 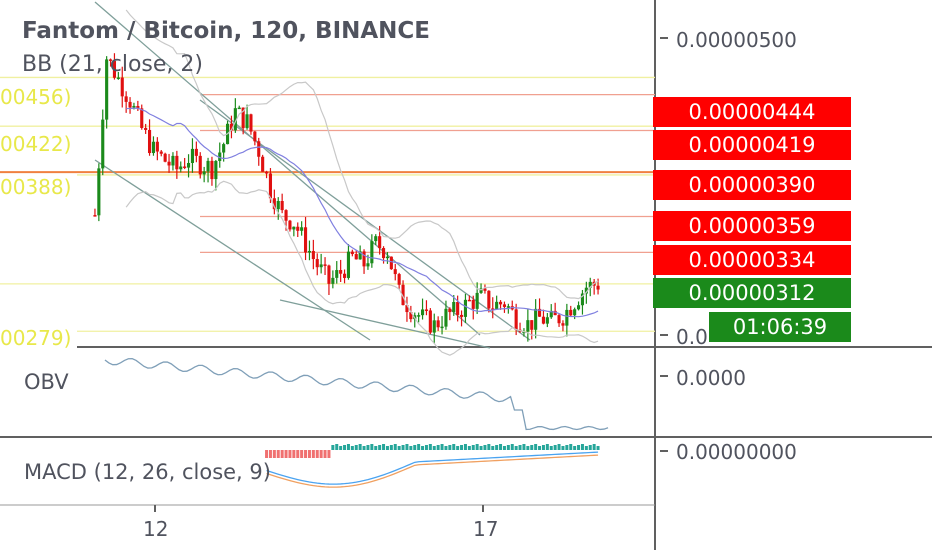 What do you see at coordinates (39, 187) in the screenshot?
I see `fib-label: 00388)` at bounding box center [39, 187].